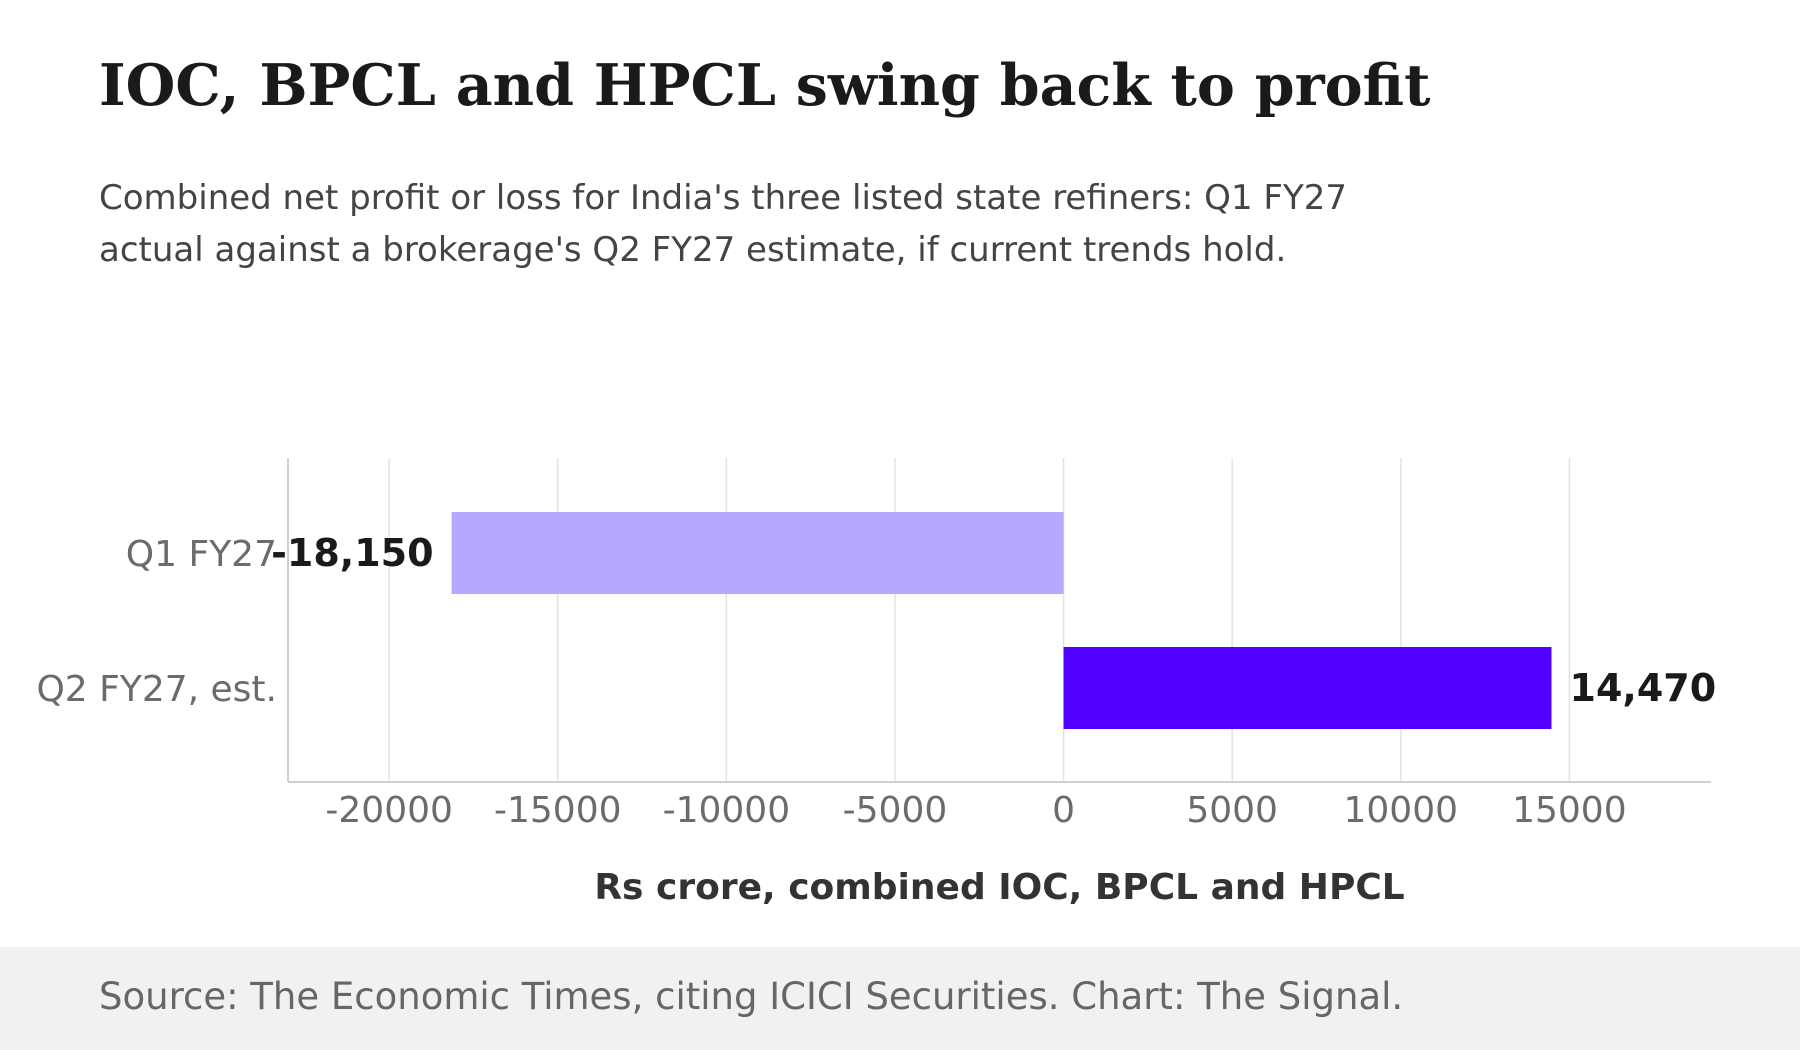 The height and width of the screenshot is (1050, 1800). I want to click on data-label: -18,150, so click(352, 553).